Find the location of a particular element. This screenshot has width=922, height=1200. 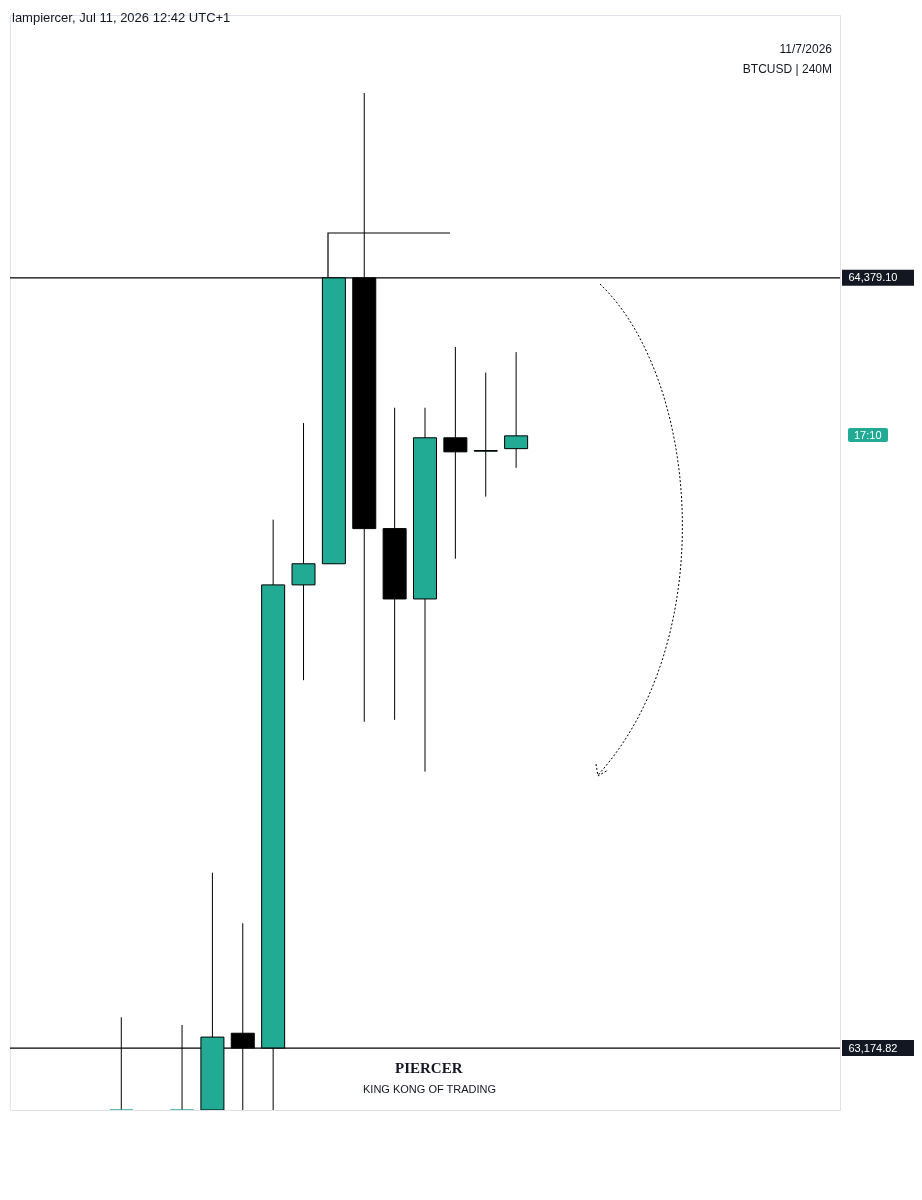

annotation: BTCUSD | 240M is located at coordinates (787, 69).